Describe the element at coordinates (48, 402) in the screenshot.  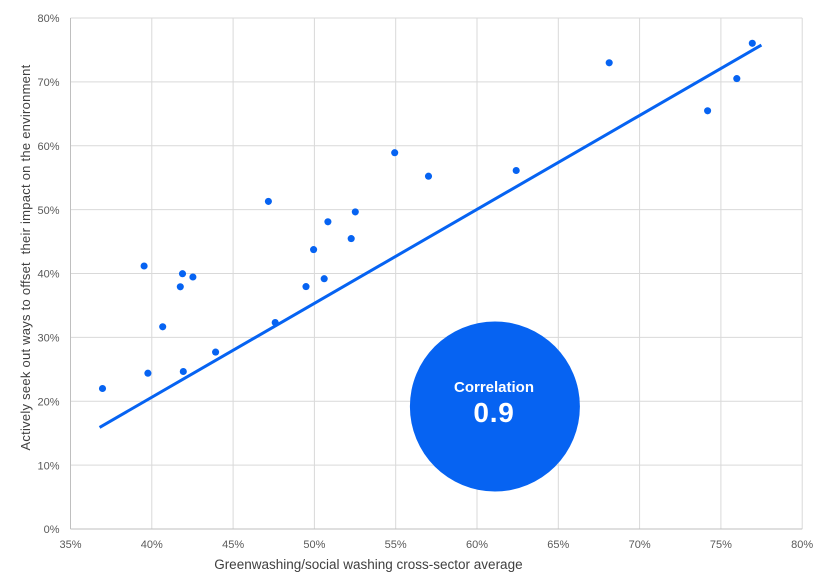
I see `svg-text: 20%` at that location.